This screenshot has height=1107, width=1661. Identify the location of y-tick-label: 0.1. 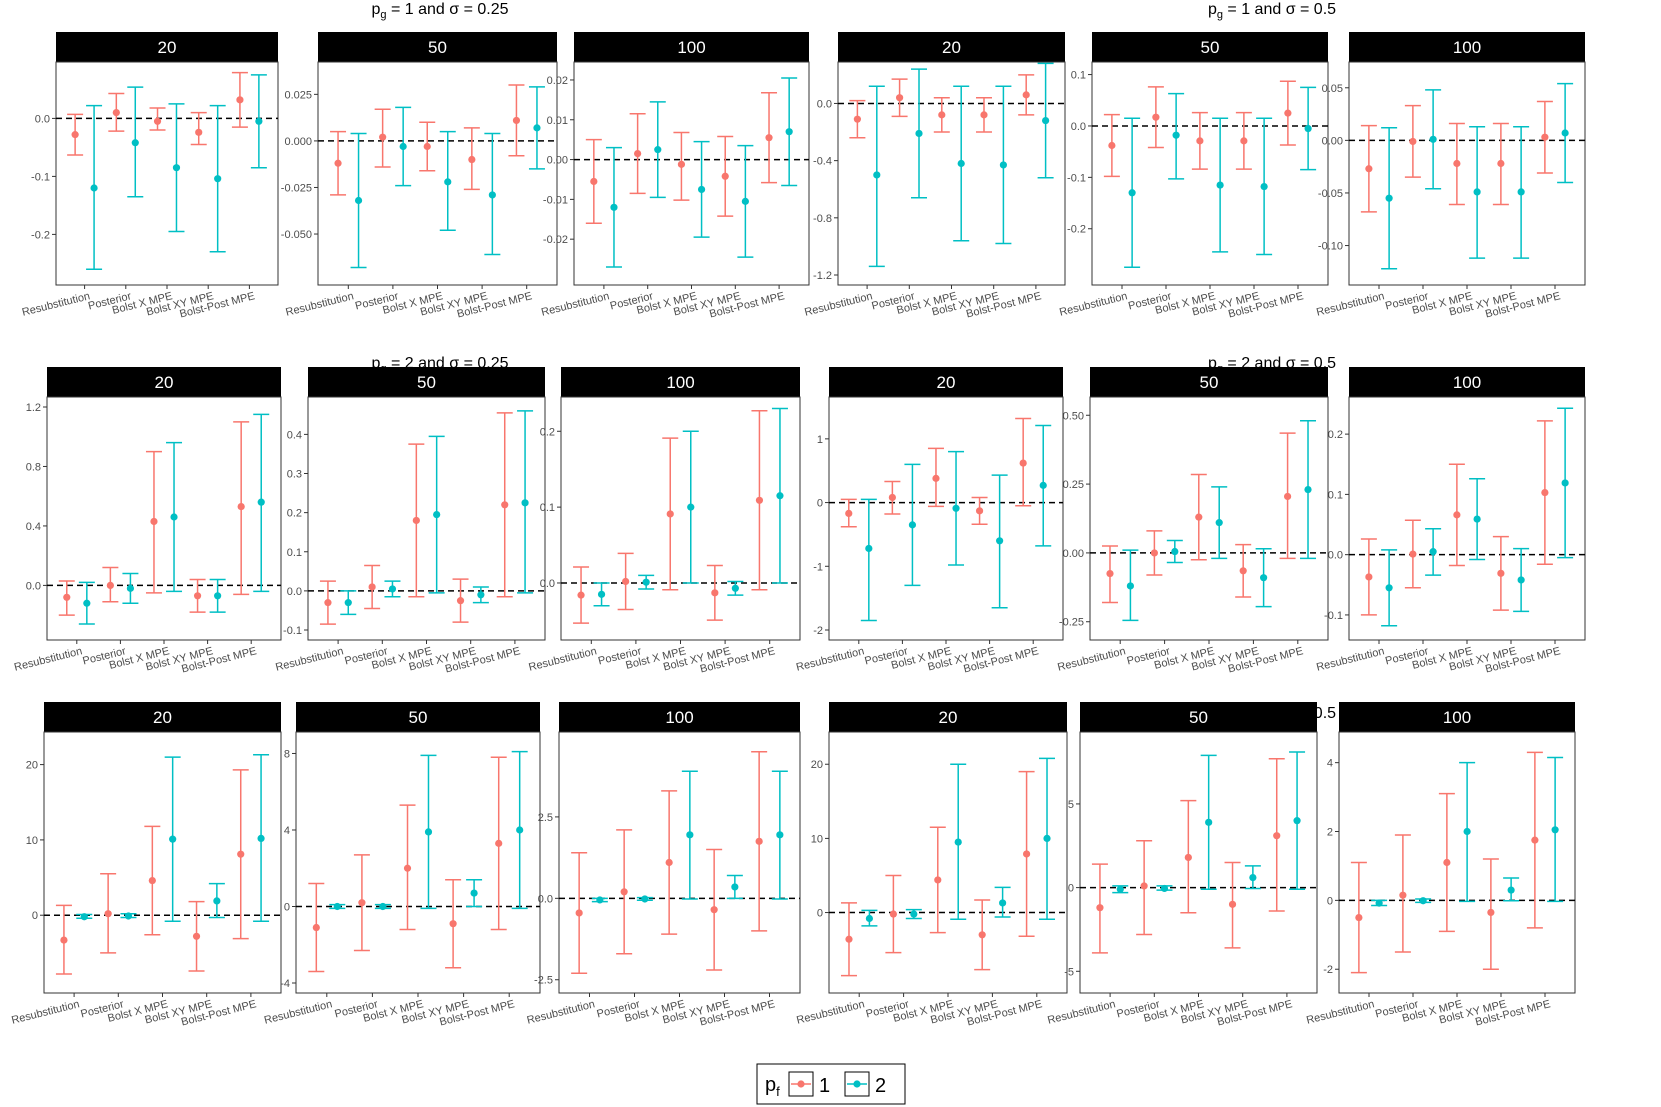
(294, 553).